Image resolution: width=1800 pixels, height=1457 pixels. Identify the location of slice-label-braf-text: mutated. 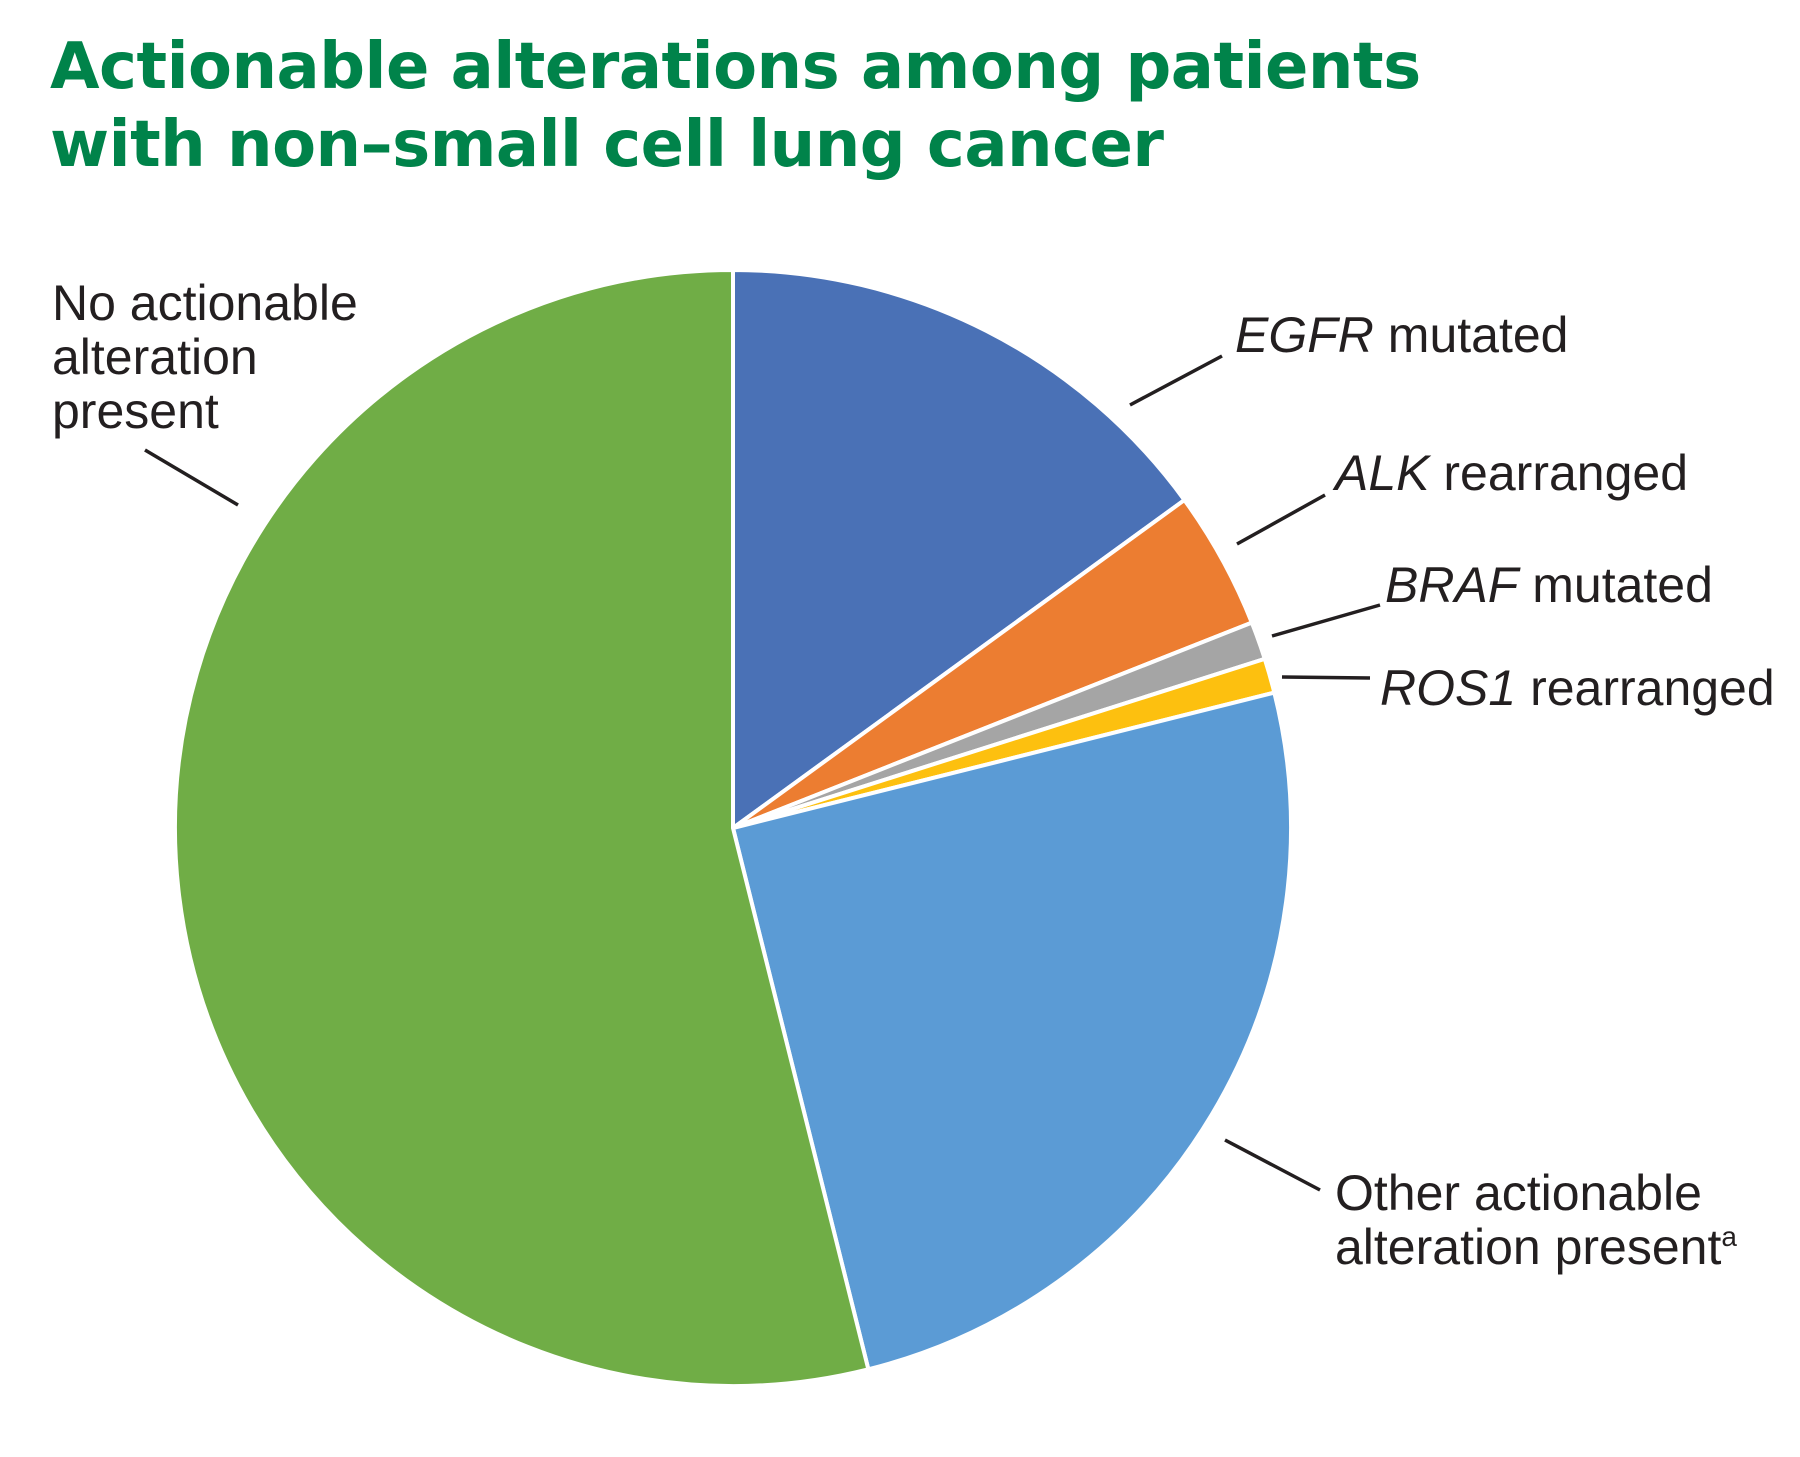
(1615, 585).